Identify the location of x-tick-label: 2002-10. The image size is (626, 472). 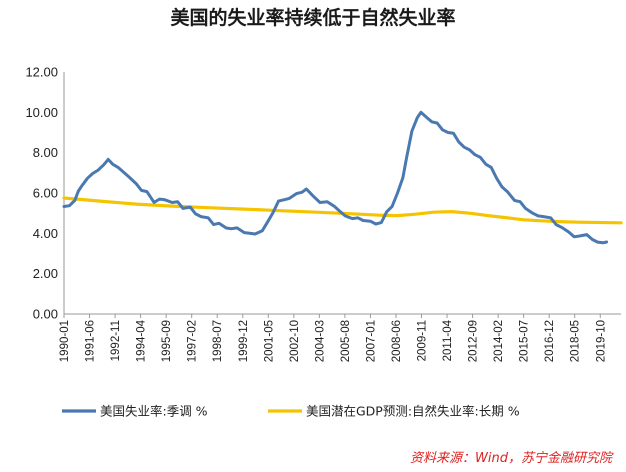
(295, 341).